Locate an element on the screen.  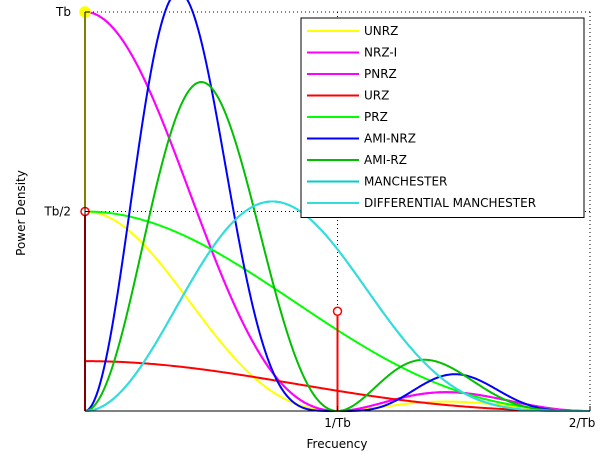
legend-label-3: PNRZ is located at coordinates (380, 74).